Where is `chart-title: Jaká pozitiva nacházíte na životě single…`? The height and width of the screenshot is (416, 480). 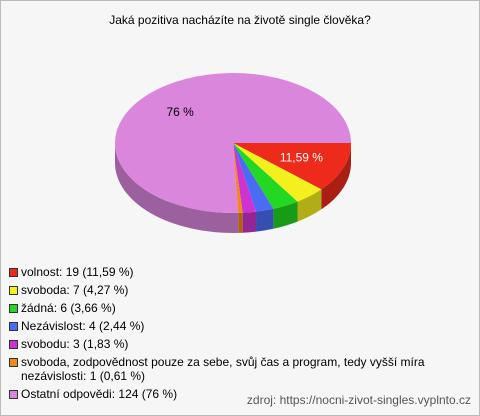
chart-title: Jaká pozitiva nacházíte na životě single… is located at coordinates (240, 20).